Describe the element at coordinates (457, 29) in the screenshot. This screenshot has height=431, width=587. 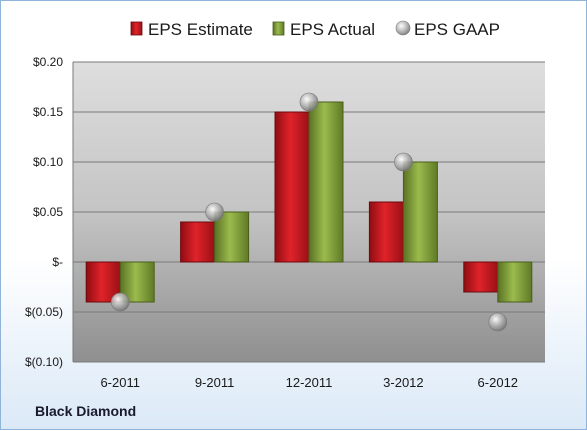
I see `legend-label: EPS GAAP` at that location.